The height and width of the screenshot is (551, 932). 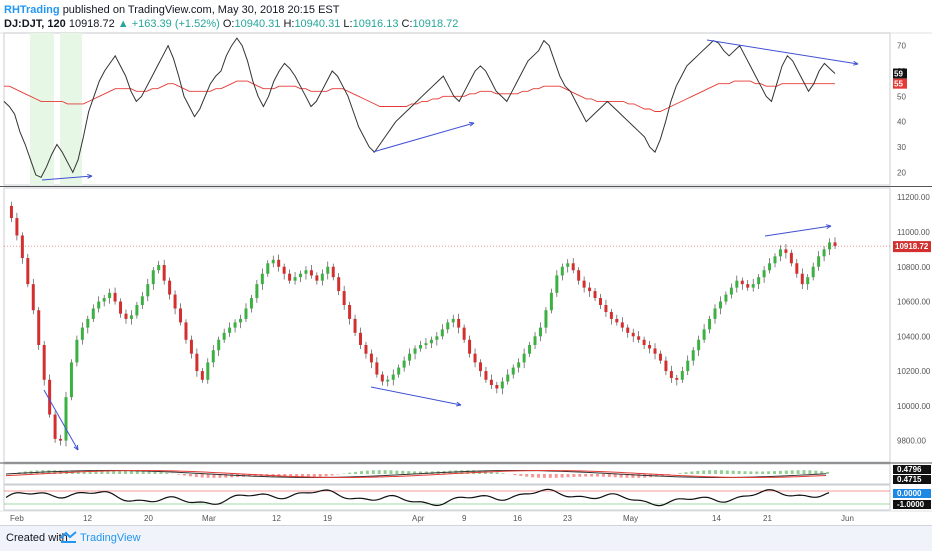 I want to click on x-tick-label: Mar, so click(x=209, y=518).